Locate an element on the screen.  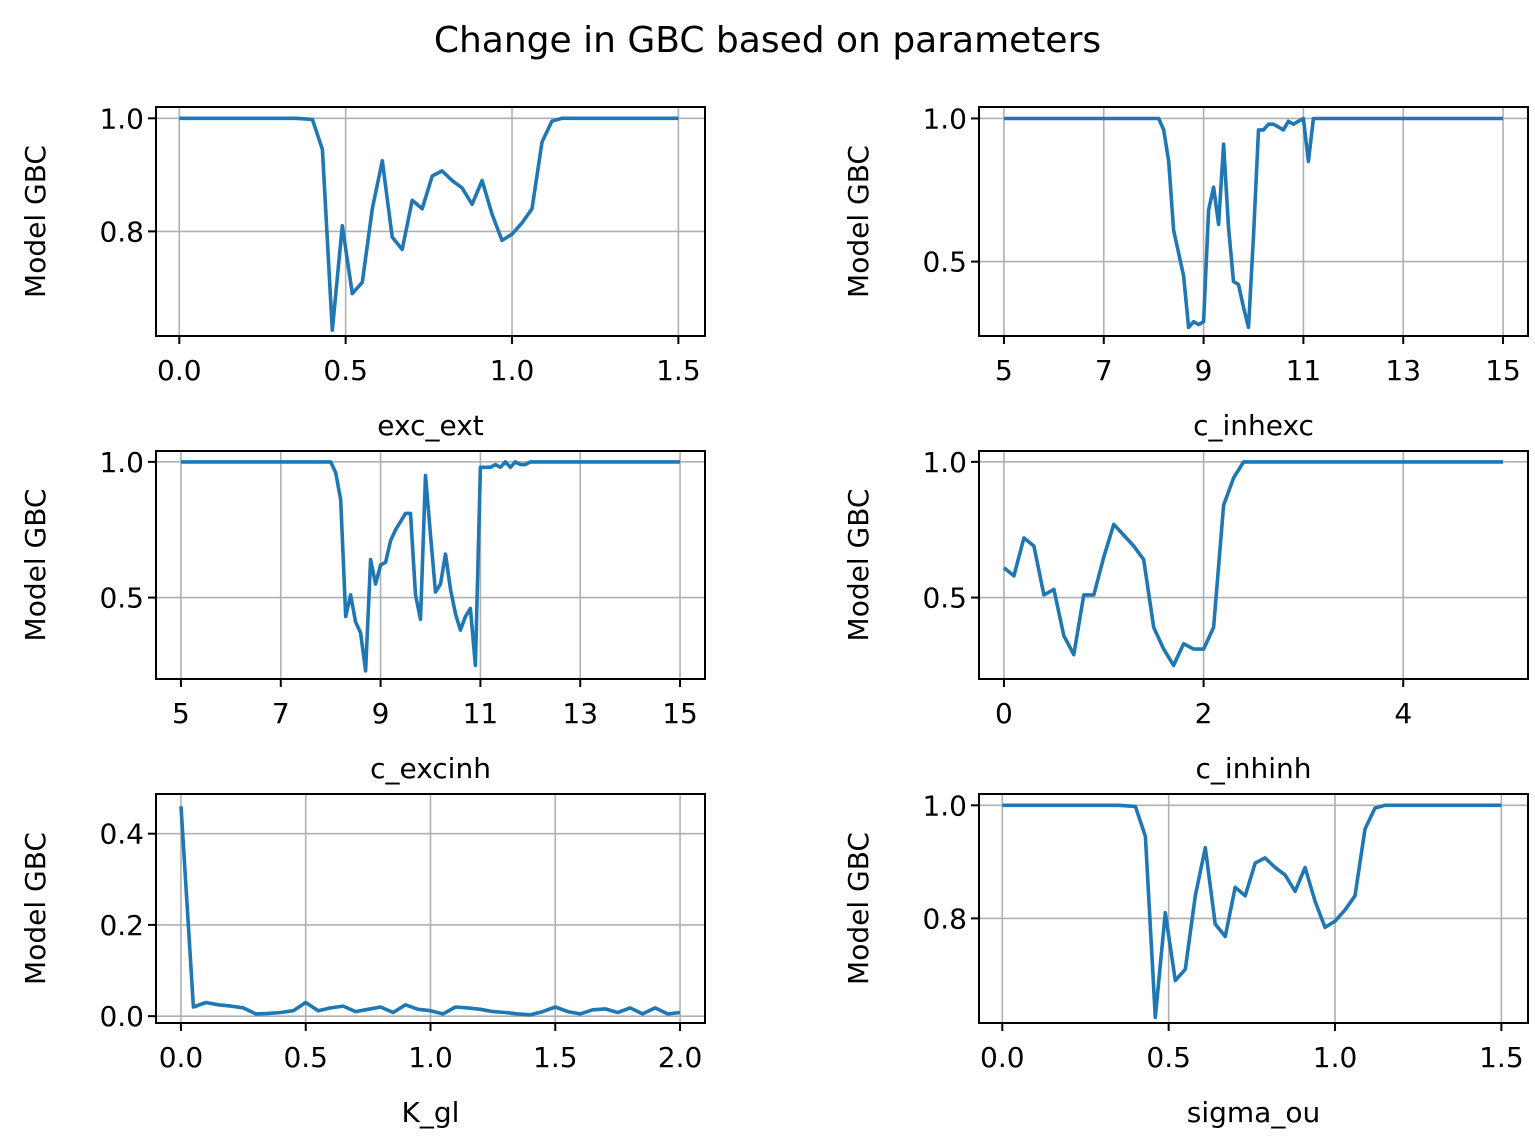
x-tick-label: 0 is located at coordinates (1004, 713).